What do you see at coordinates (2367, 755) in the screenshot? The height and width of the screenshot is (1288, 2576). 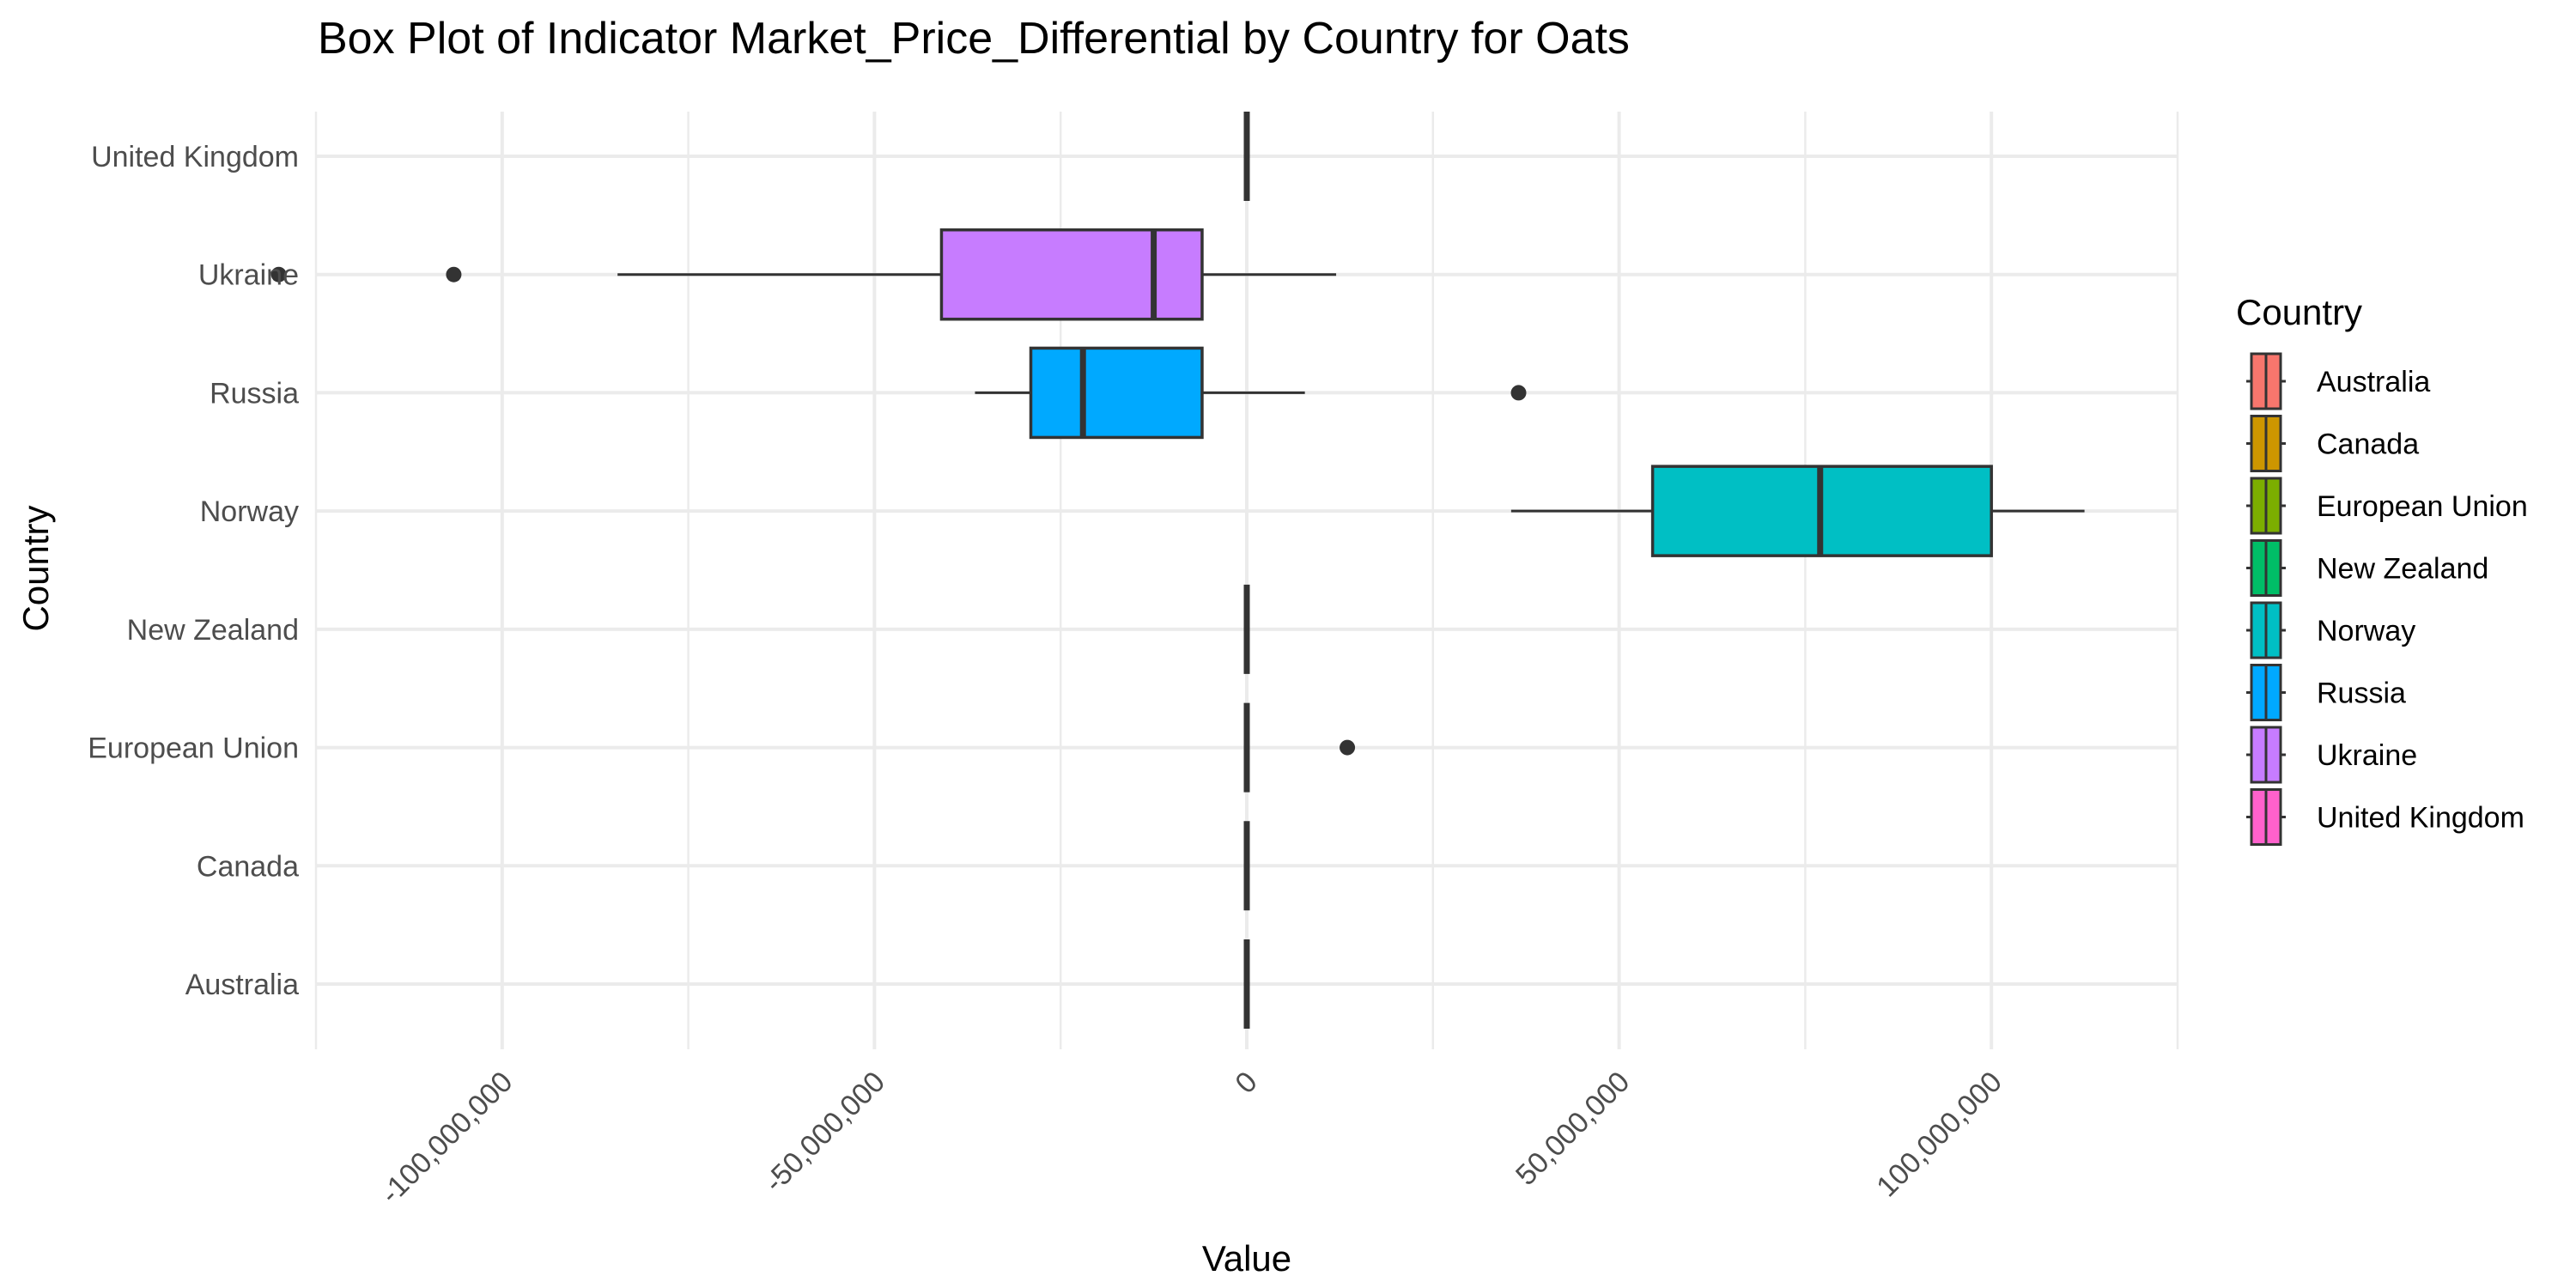 I see `legend-label: Ukraine` at bounding box center [2367, 755].